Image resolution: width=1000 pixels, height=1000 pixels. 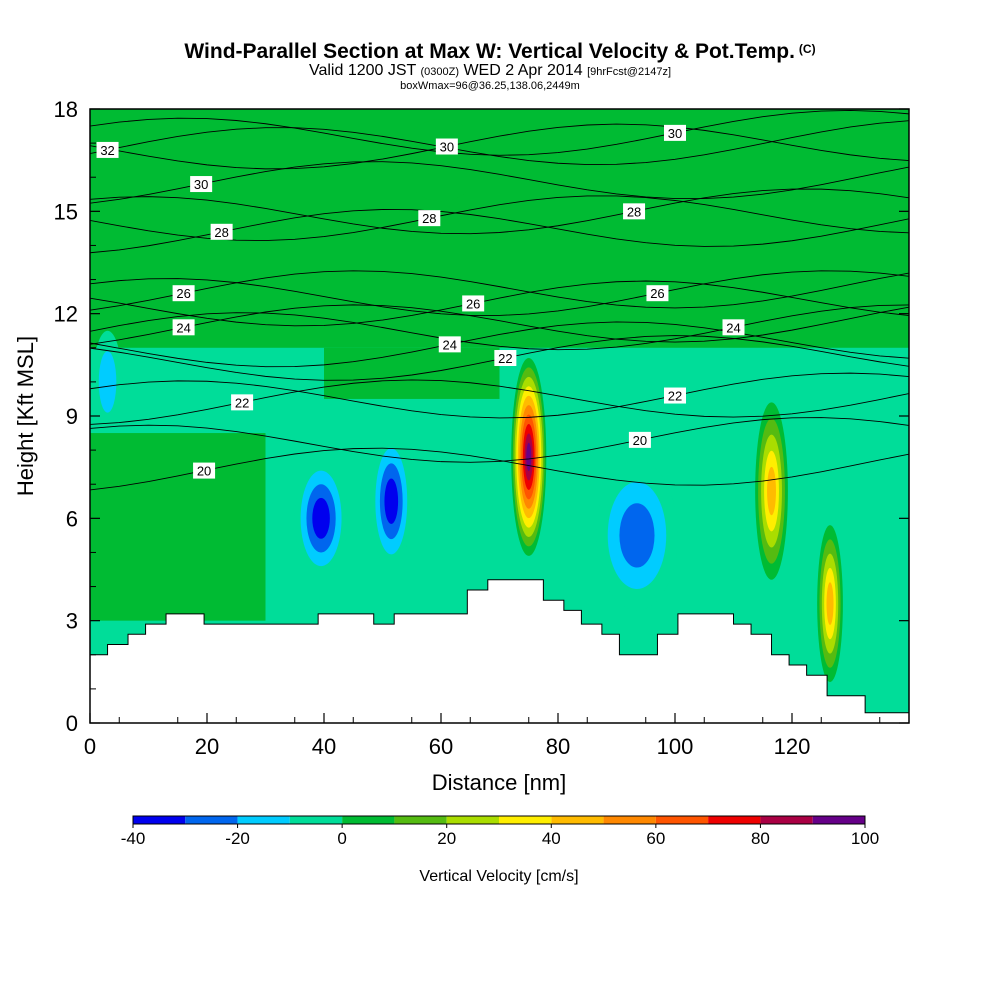 I want to click on x-tick-label: 0, so click(x=90, y=746).